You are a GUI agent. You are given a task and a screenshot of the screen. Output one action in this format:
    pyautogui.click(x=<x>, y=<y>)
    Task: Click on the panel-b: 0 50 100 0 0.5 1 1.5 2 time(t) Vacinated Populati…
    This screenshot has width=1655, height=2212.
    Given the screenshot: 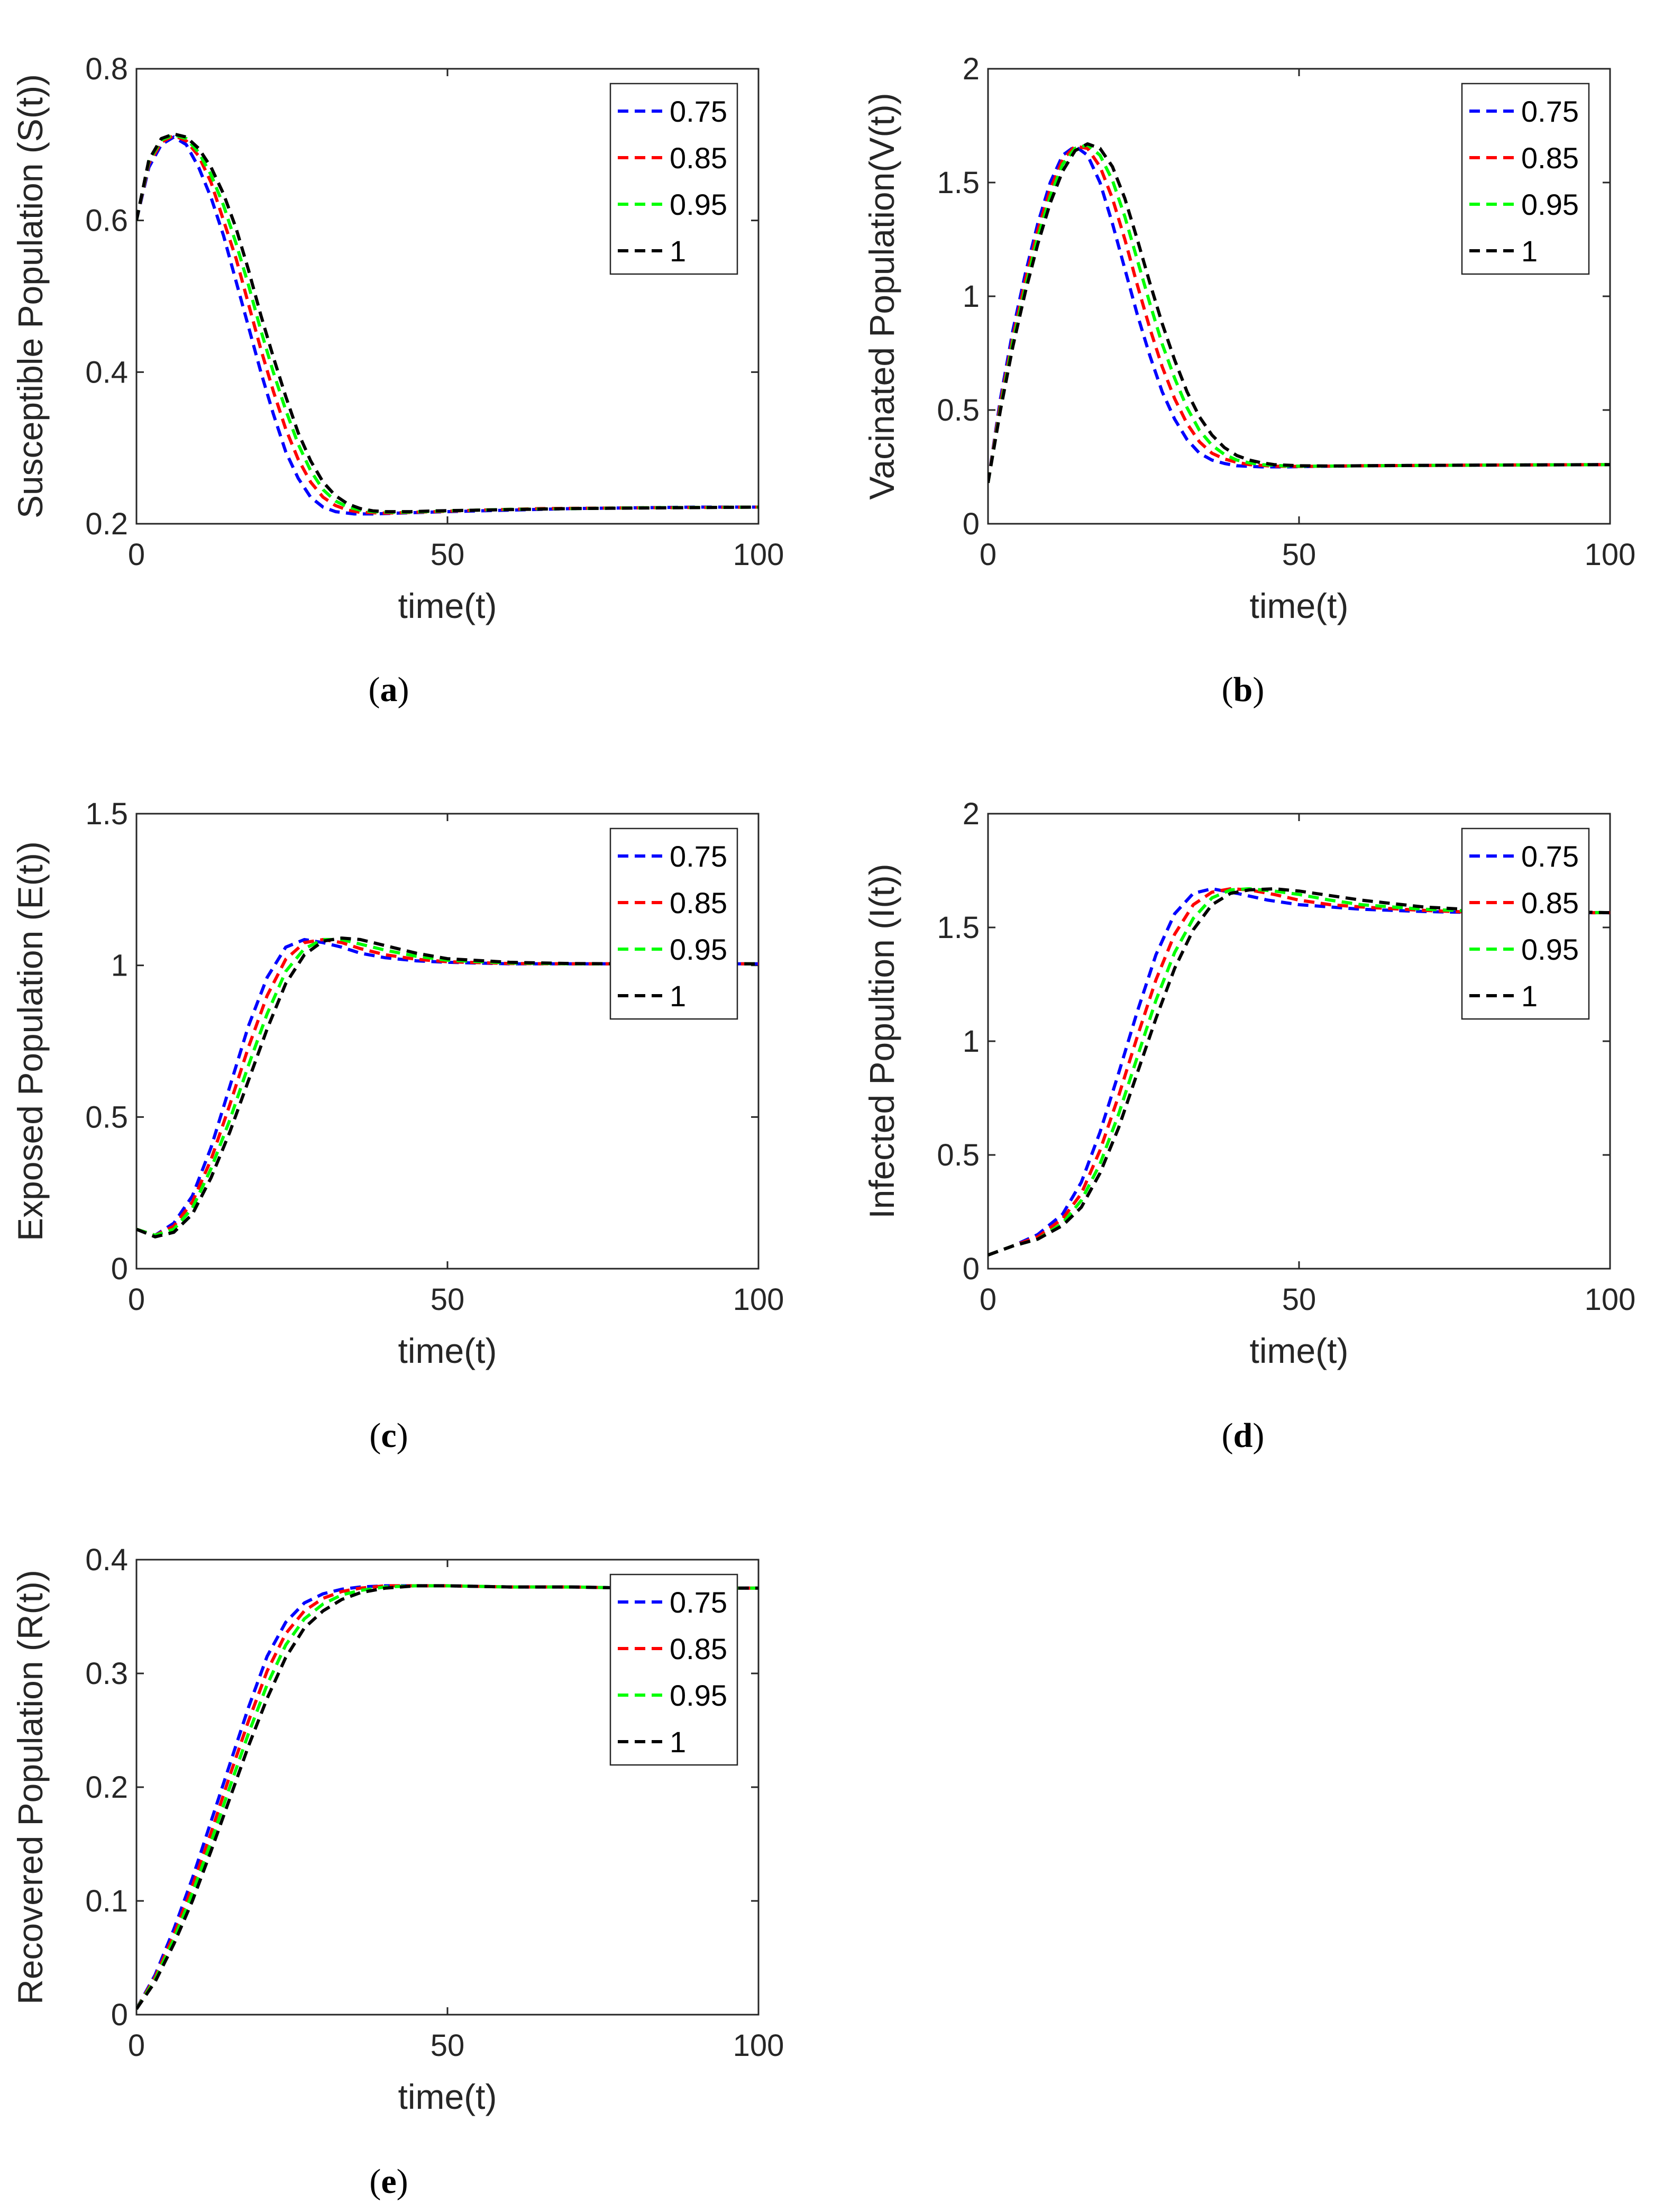 What is the action you would take?
    pyautogui.click(x=1248, y=380)
    